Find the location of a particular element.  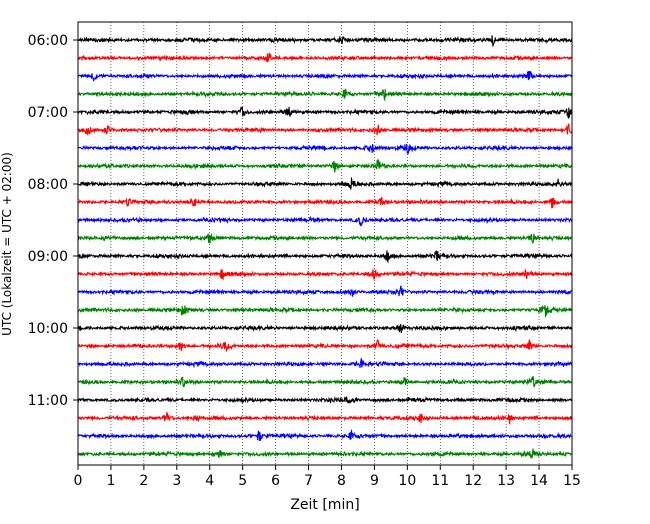

x-axis-label: Zeit [min] is located at coordinates (324, 505).